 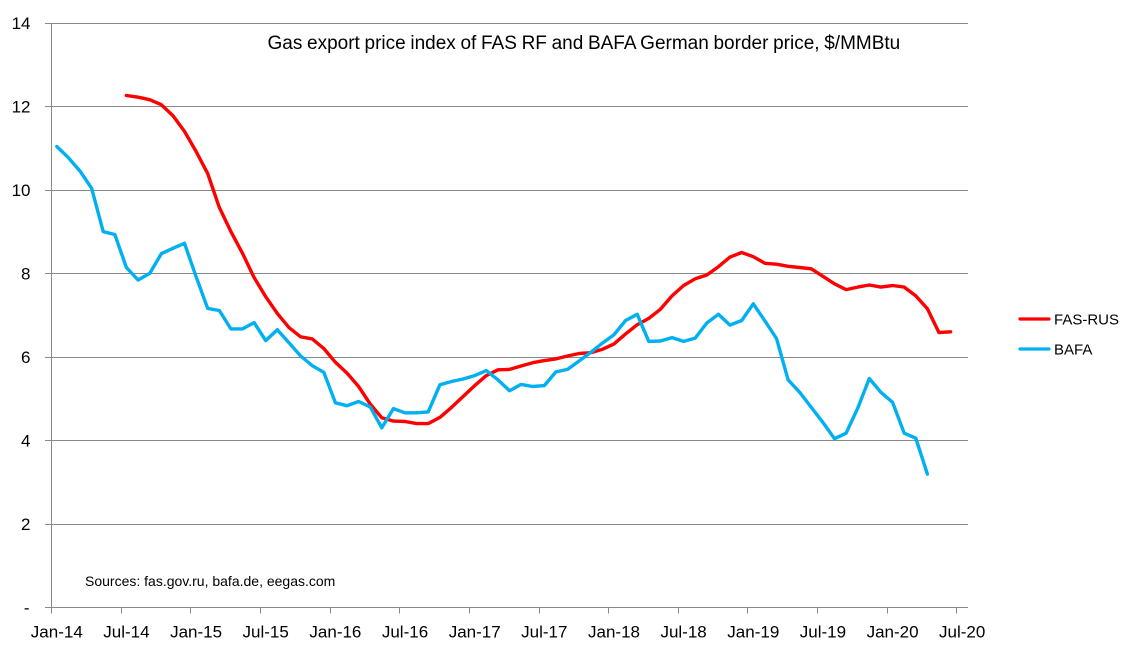 I want to click on svg-text: Jan-16, so click(x=335, y=632).